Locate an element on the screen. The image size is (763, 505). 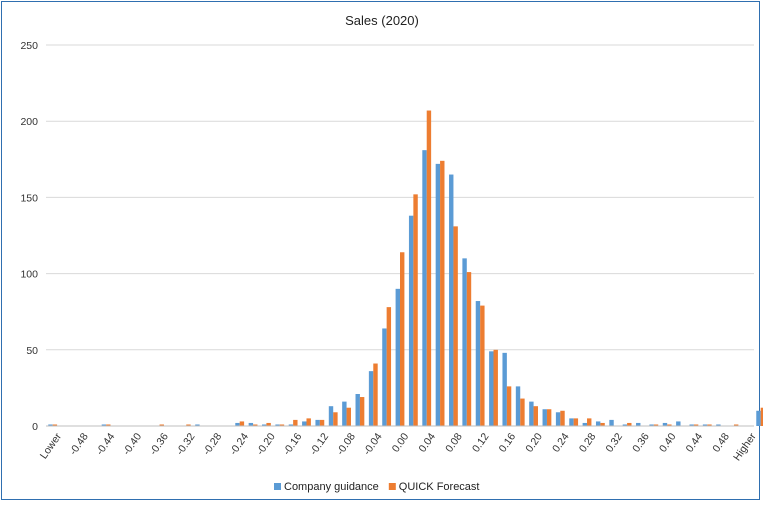
y-axis-ticks: 0 50 100 150 200 250 is located at coordinates (29, 236).